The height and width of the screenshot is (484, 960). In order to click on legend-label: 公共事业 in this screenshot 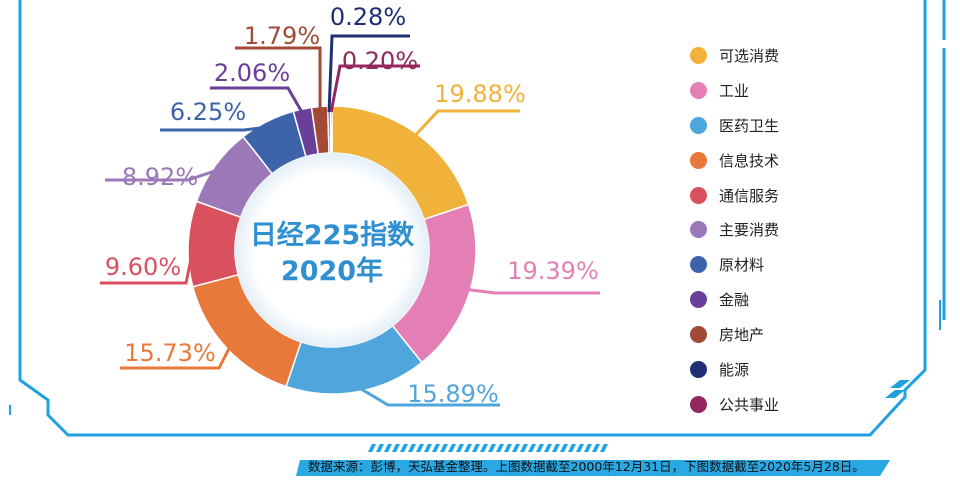, I will do `click(749, 404)`.